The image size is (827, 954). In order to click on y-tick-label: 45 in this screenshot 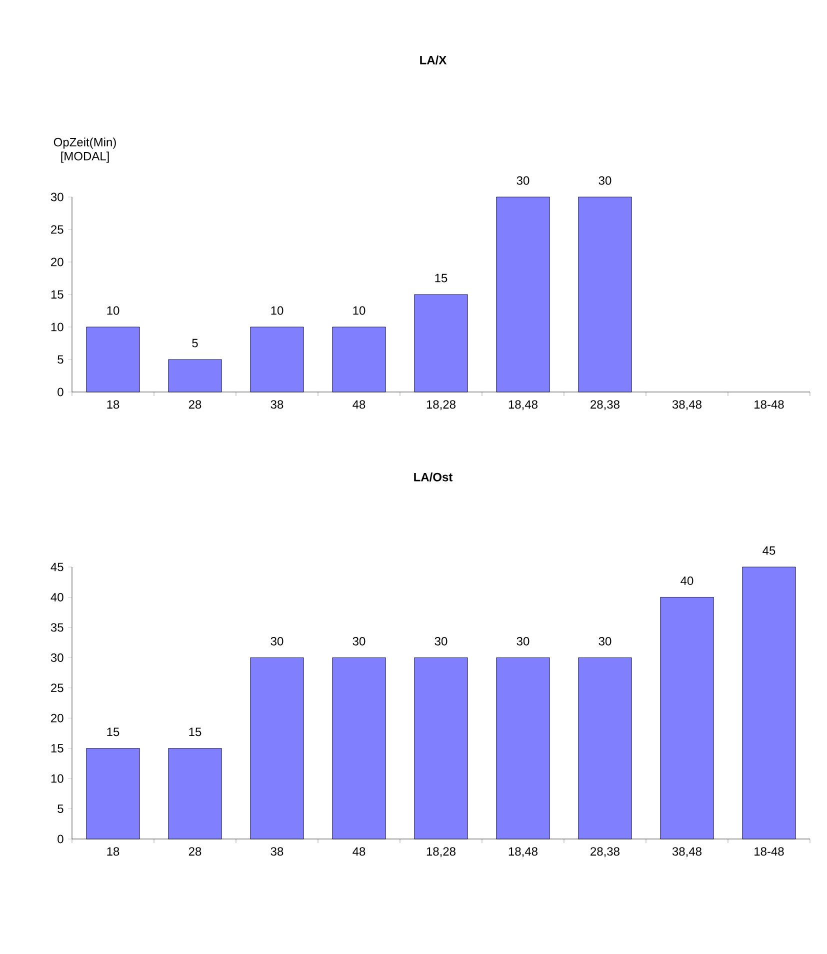, I will do `click(57, 567)`.